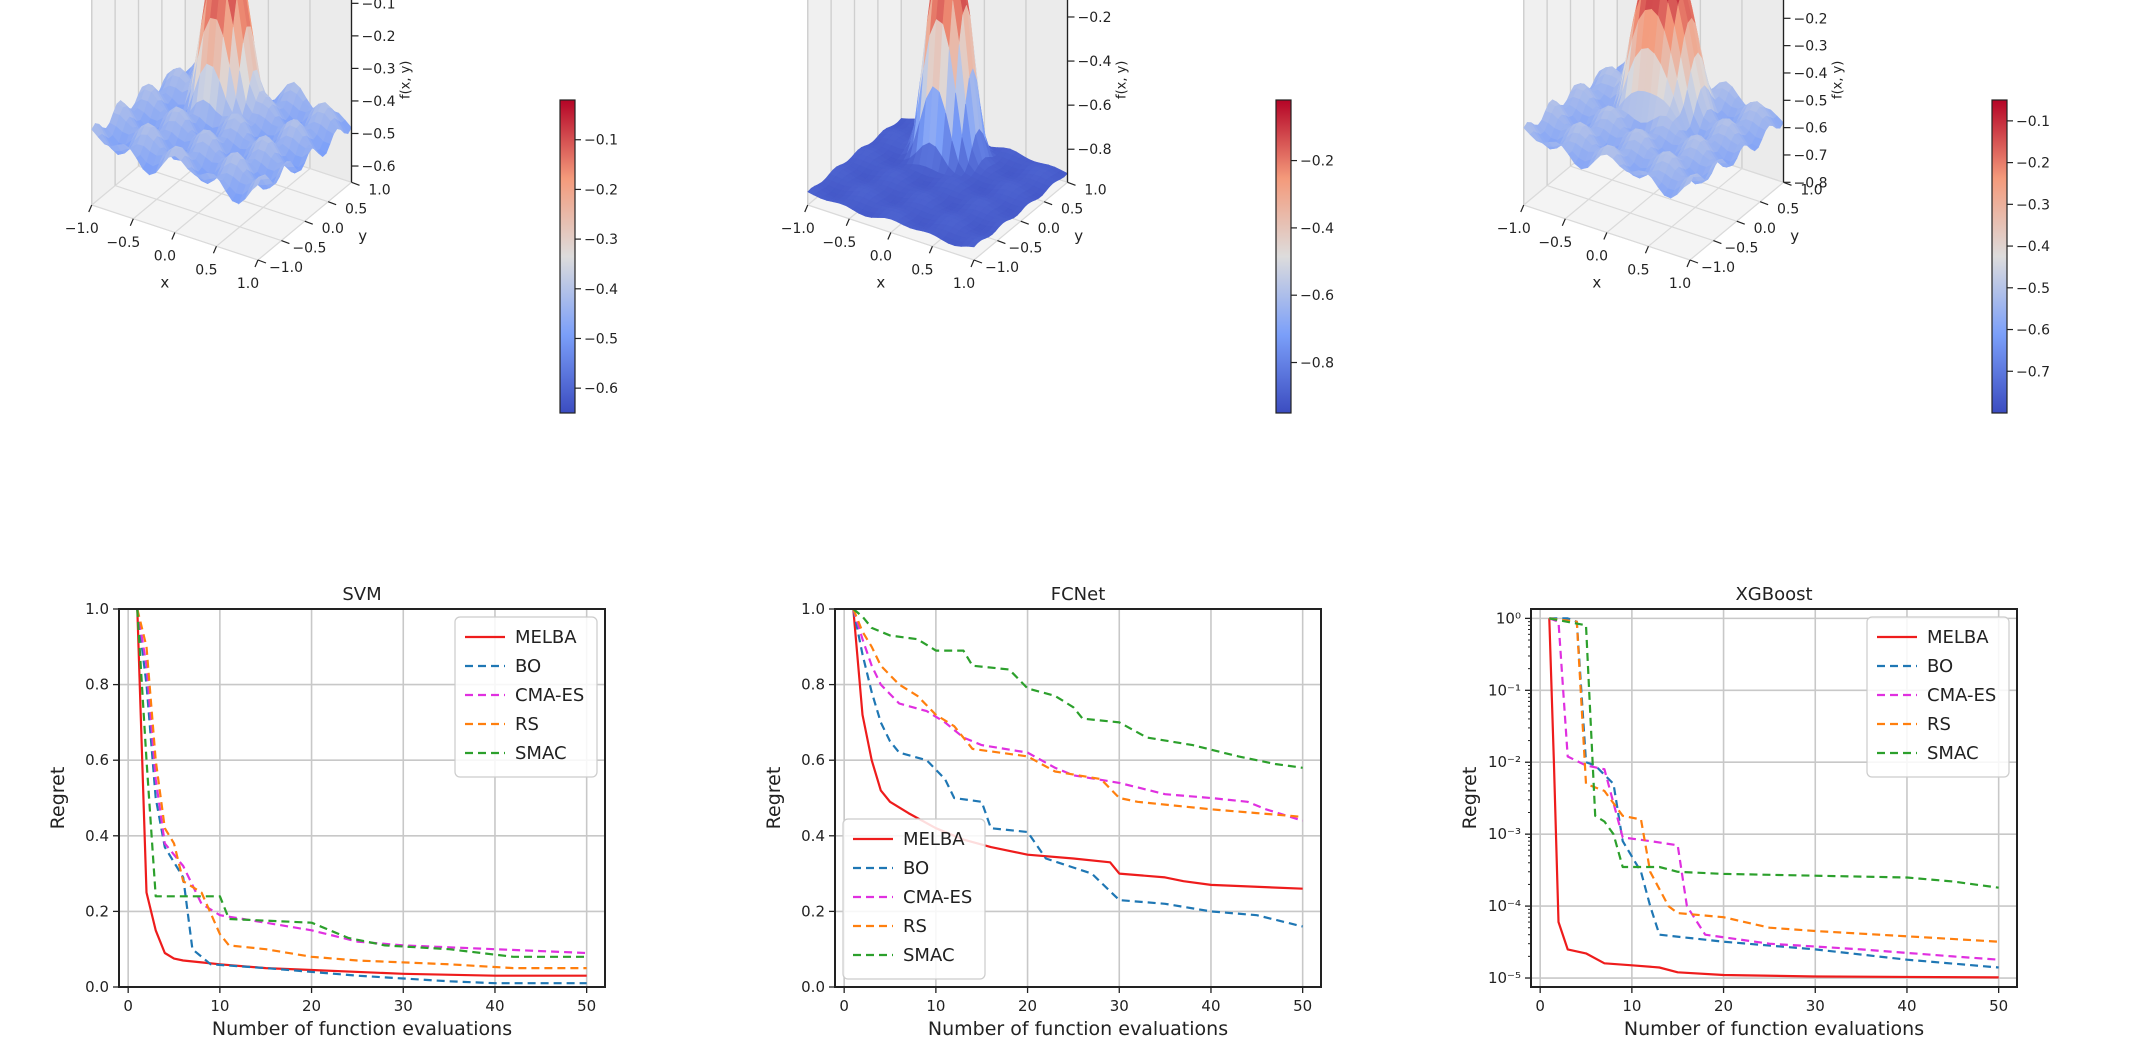 This screenshot has width=2131, height=1058. I want to click on y-tick-label: 10⁰, so click(1508, 618).